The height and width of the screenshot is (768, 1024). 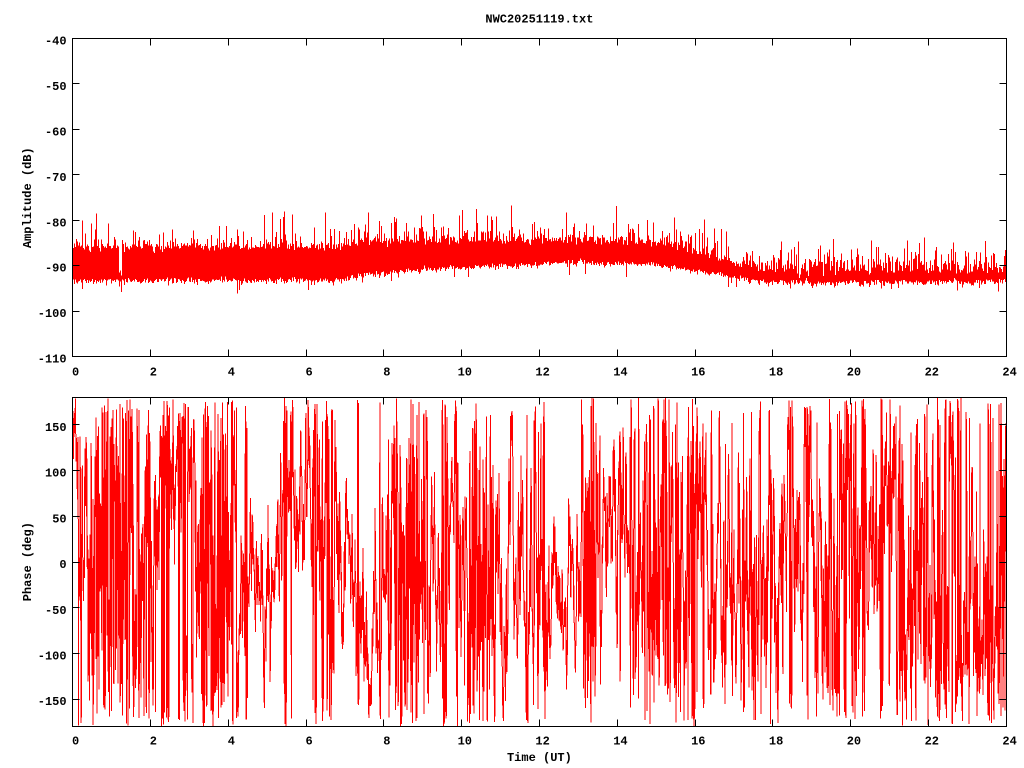 What do you see at coordinates (28, 197) in the screenshot?
I see `svg-text: Amplitude (dB)` at bounding box center [28, 197].